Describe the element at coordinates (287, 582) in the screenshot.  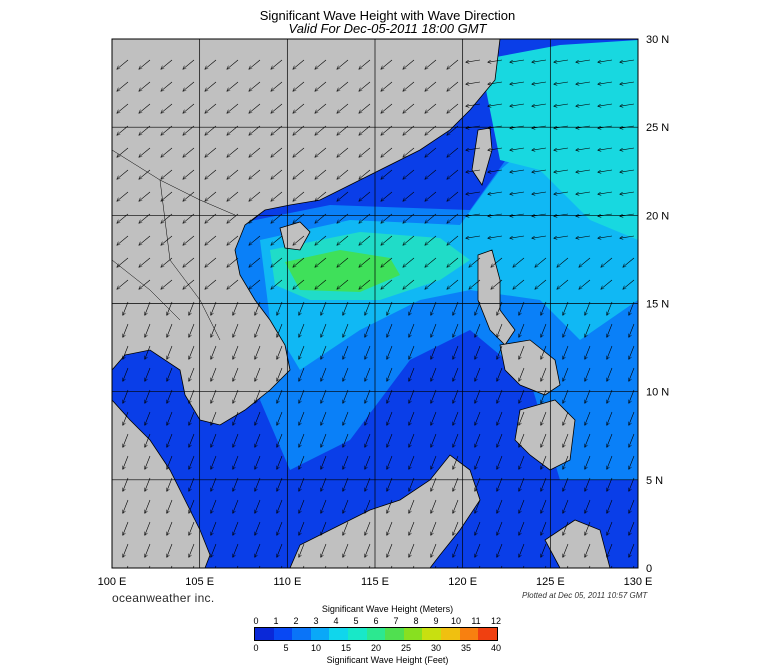
I see `longitude-label: 110 E` at that location.